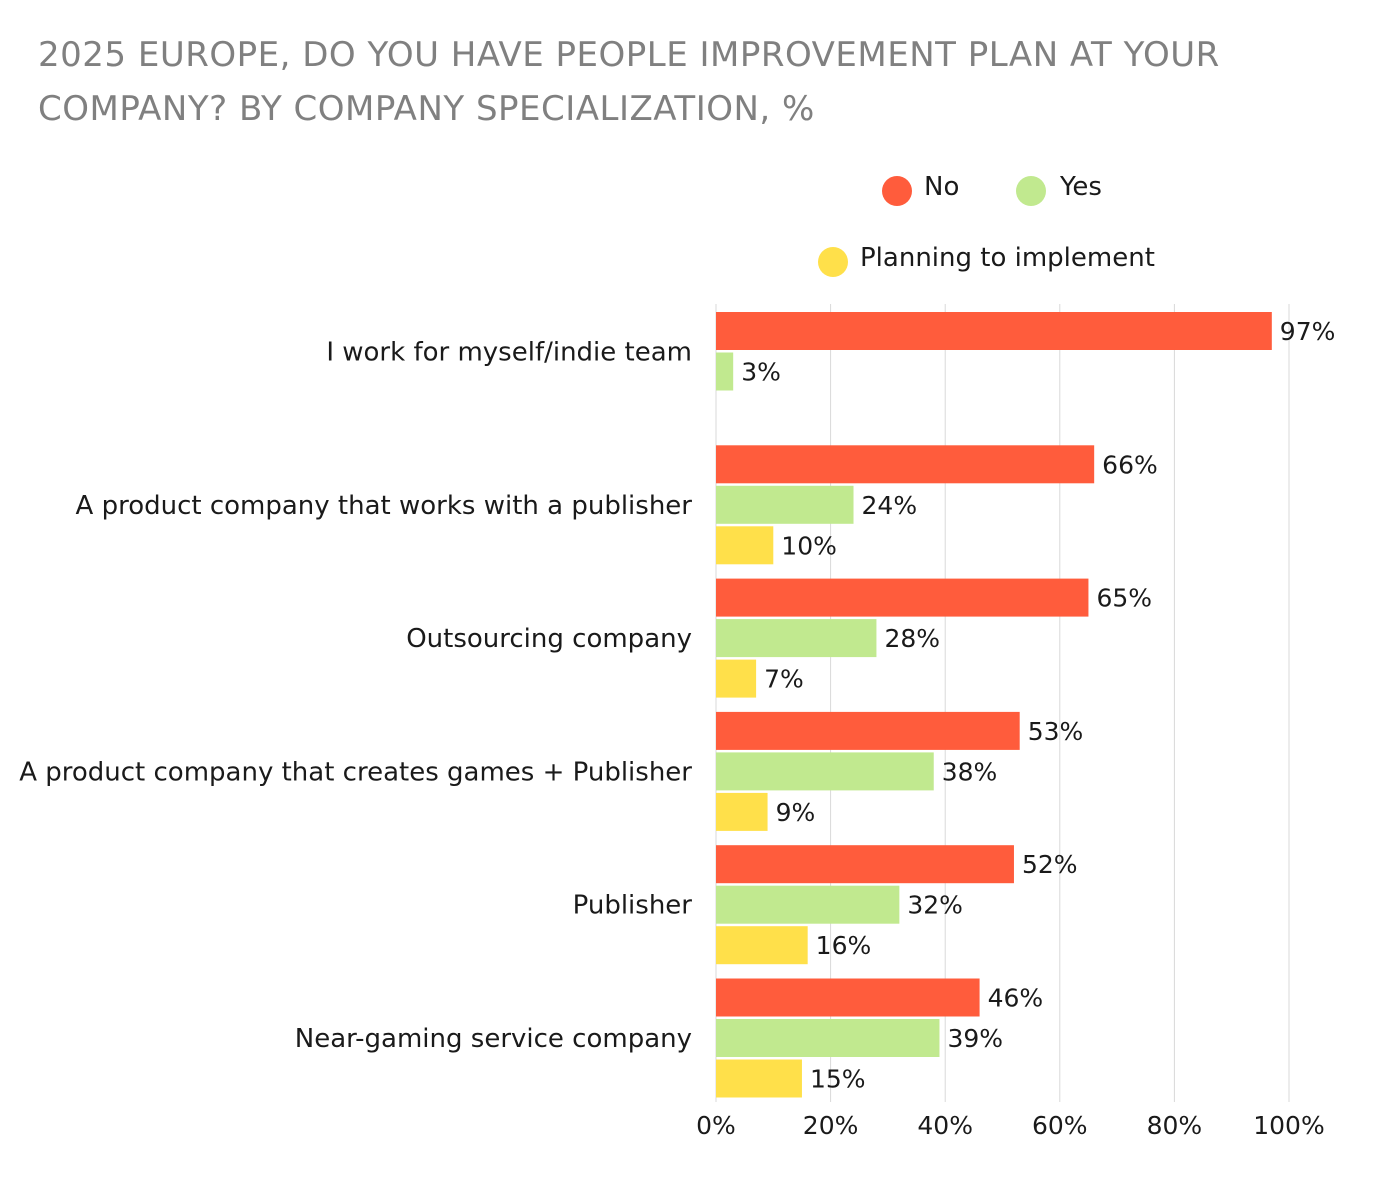 The image size is (1376, 1190). What do you see at coordinates (796, 638) in the screenshot?
I see `bar-yes-outsourcing-company` at bounding box center [796, 638].